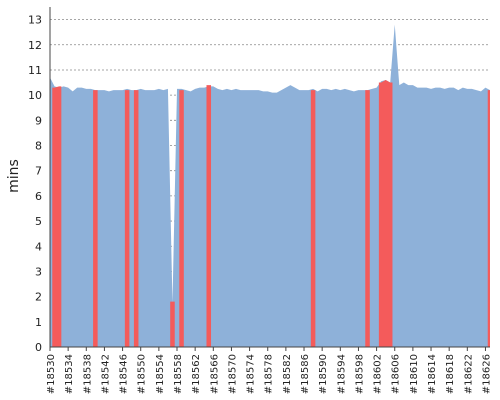  Describe the element at coordinates (38, 171) in the screenshot. I see `y-tick-label-7: 7` at that location.